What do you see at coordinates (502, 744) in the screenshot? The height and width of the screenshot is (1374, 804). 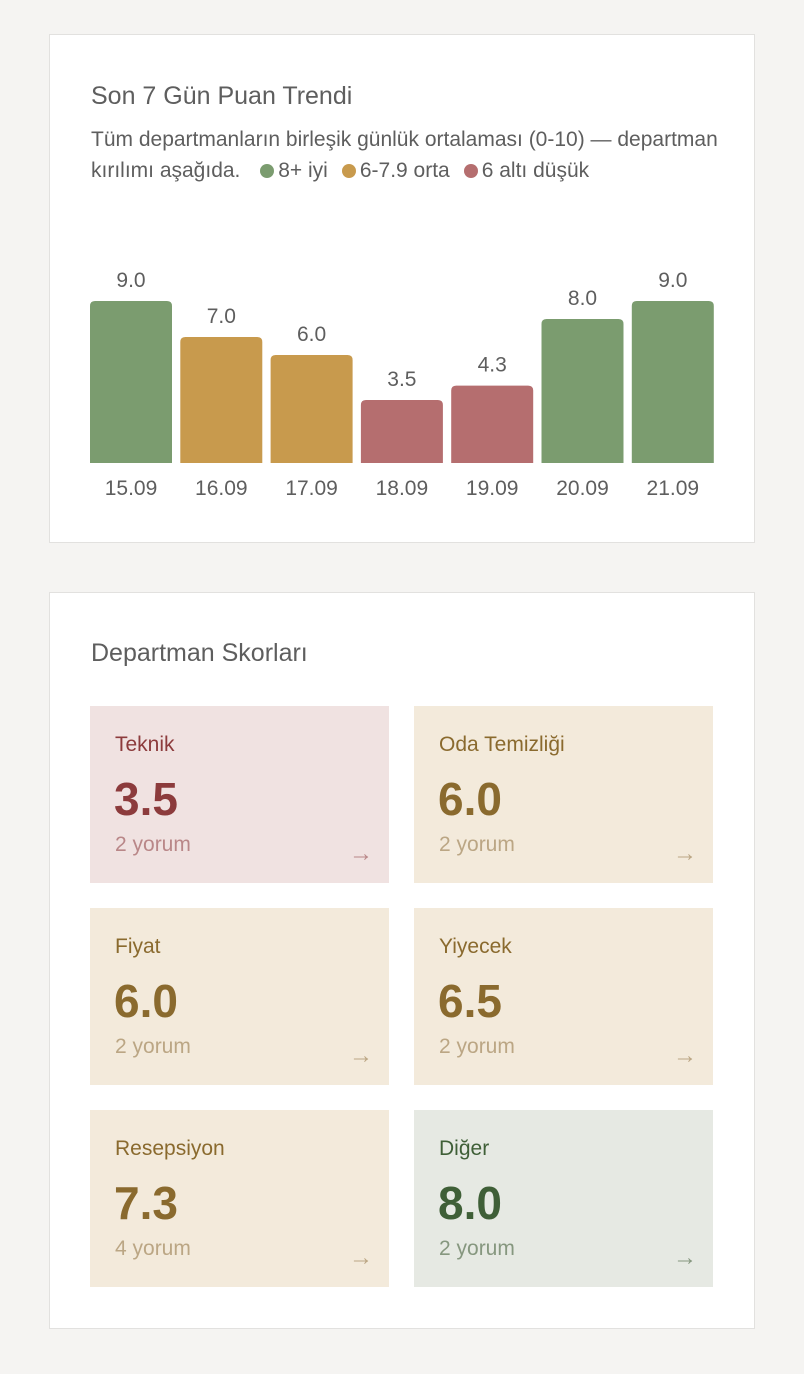 I see `department-name: Oda Temizliği` at bounding box center [502, 744].